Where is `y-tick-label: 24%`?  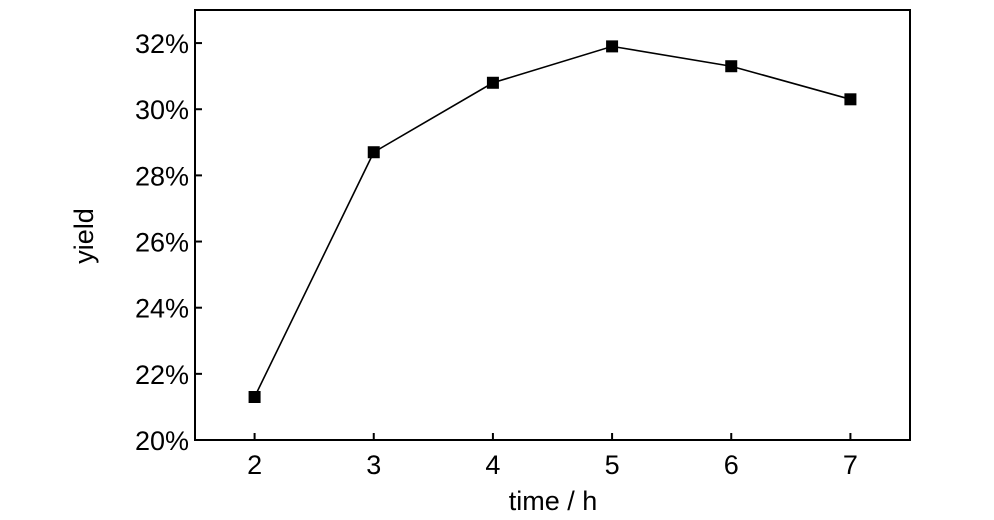
y-tick-label: 24% is located at coordinates (162, 309).